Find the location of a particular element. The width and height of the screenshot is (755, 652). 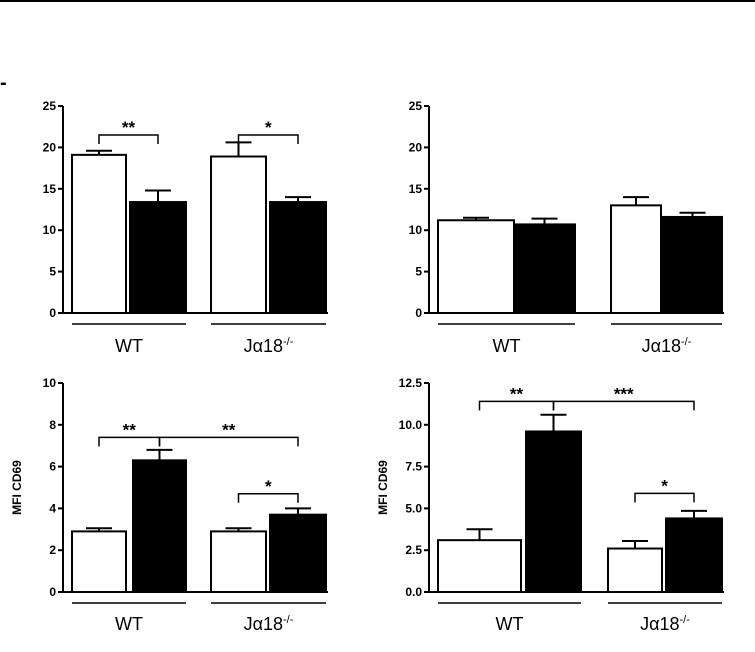

y-tick-label: 12.5 is located at coordinates (411, 383).